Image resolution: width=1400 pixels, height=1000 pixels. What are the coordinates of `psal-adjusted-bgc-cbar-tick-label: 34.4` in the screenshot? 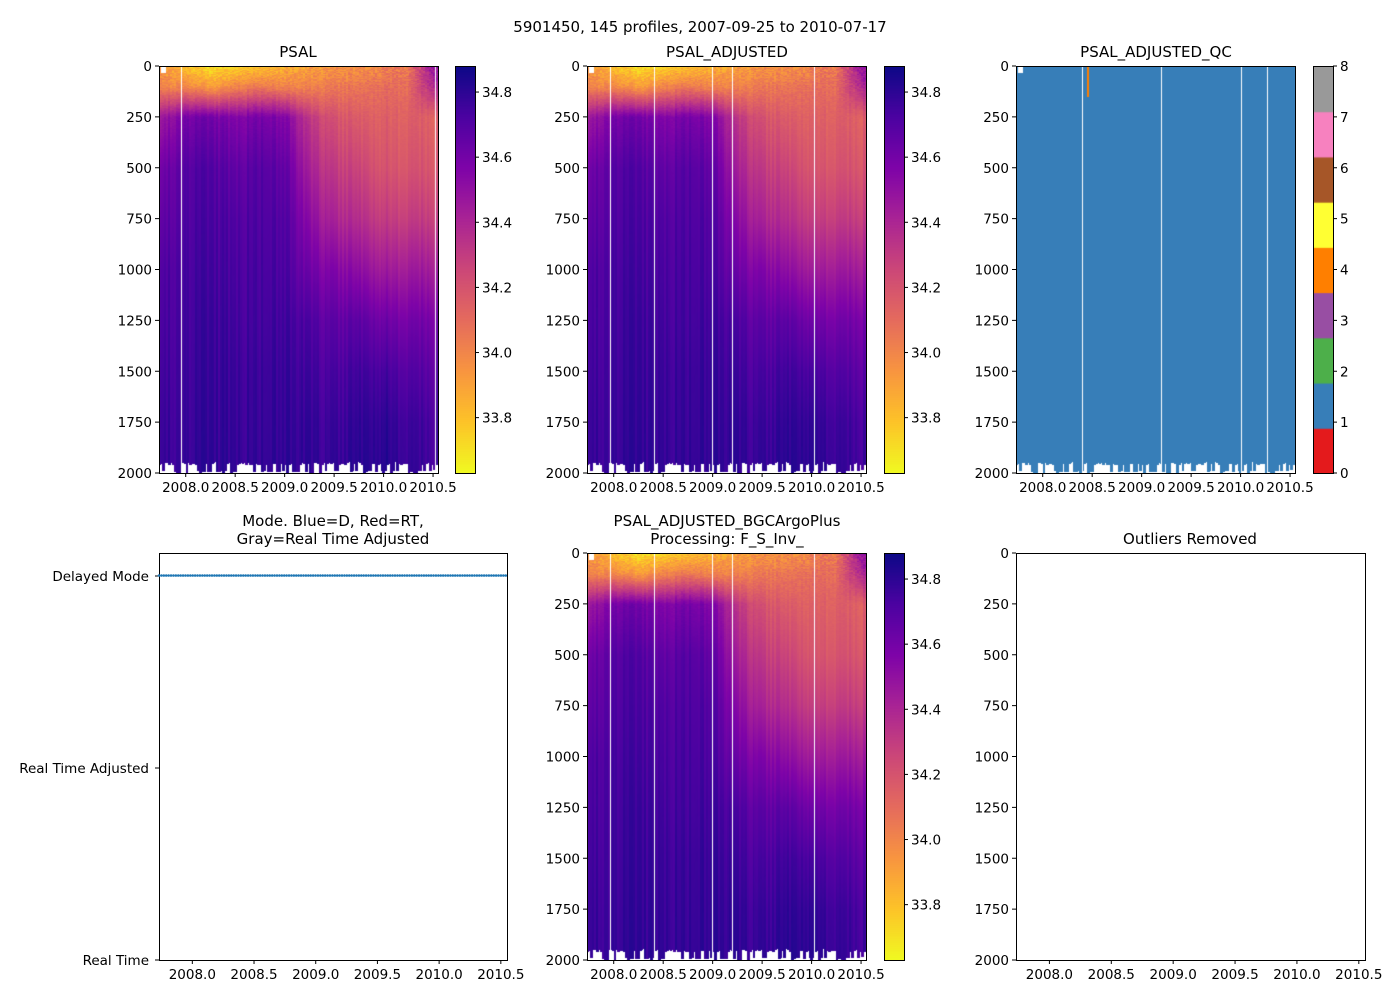 It's located at (926, 710).